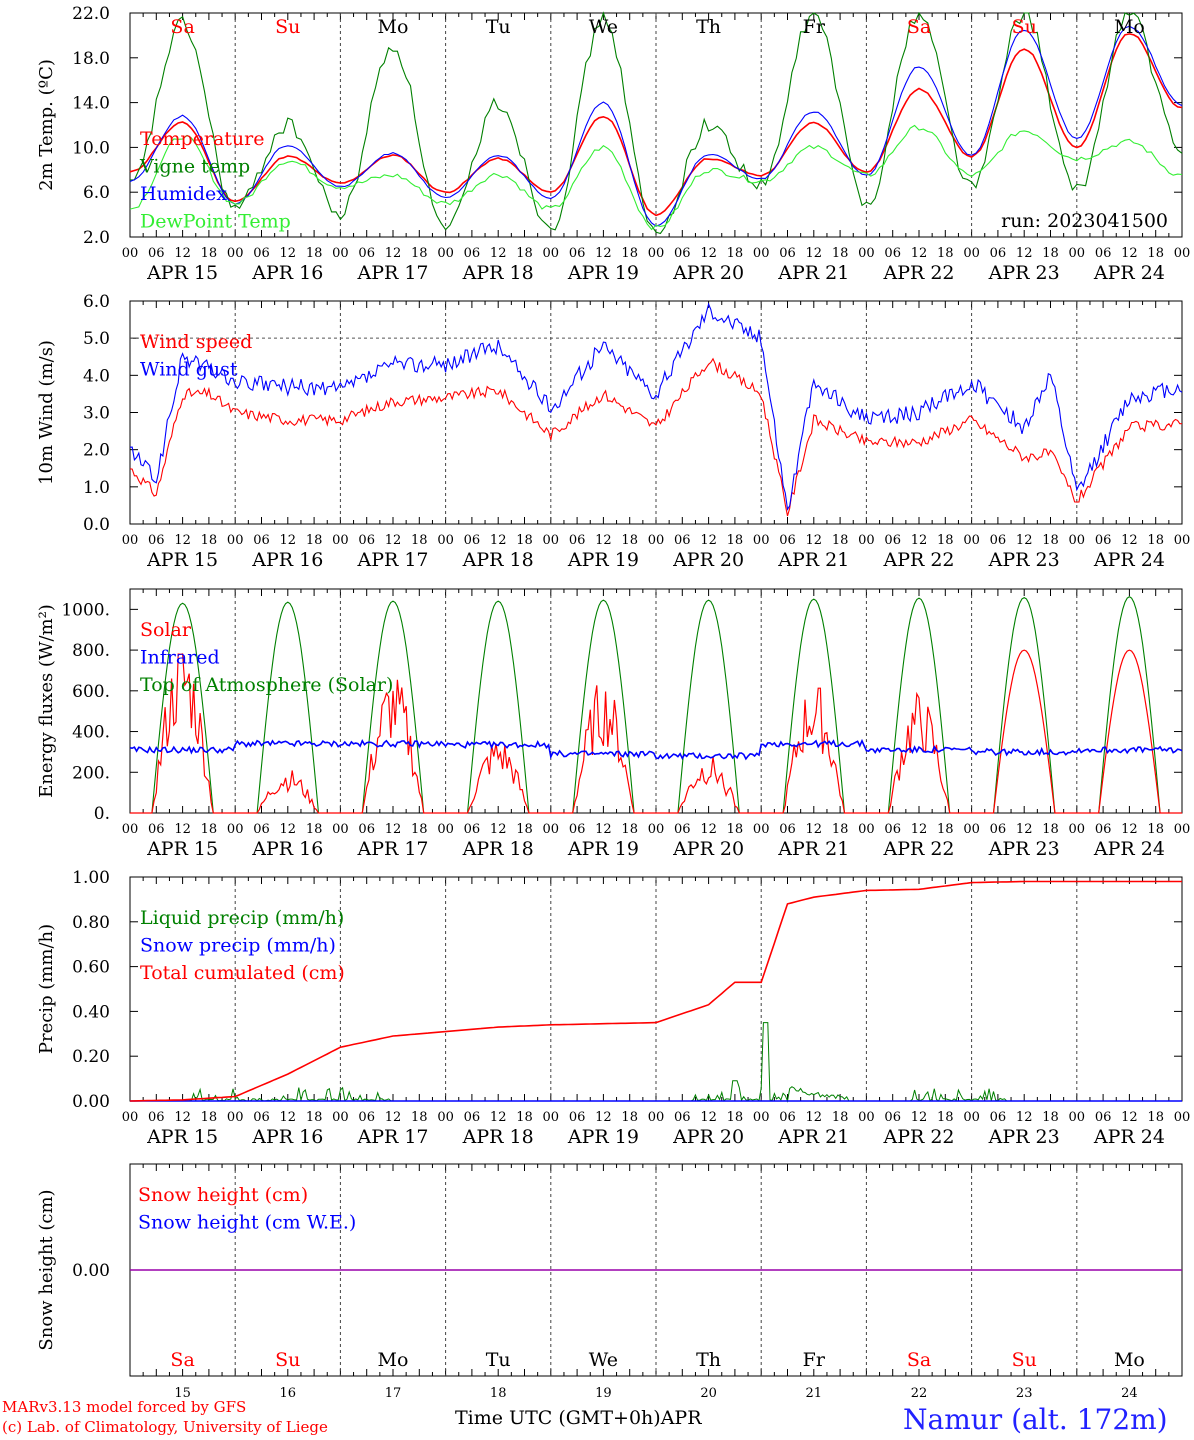 The image size is (1194, 1440). I want to click on y-tick-label: 400., so click(91, 733).